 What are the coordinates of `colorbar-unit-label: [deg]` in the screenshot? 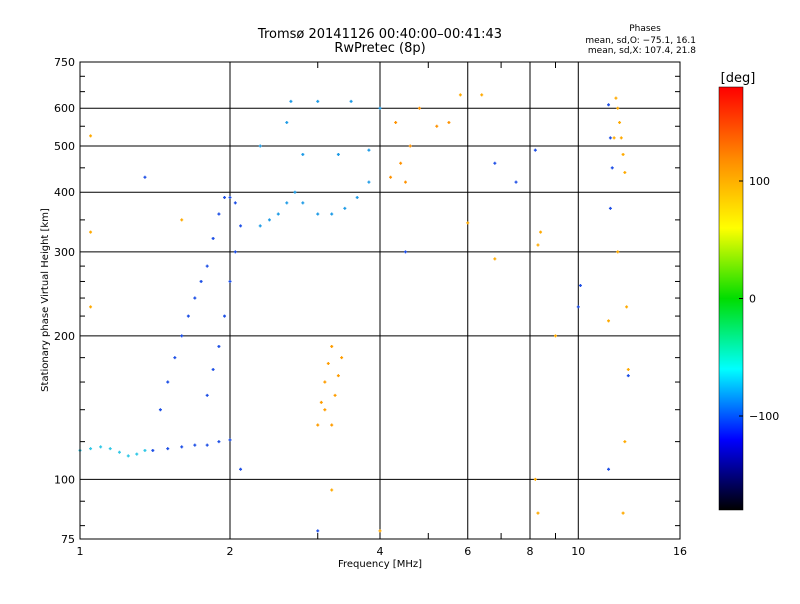 It's located at (738, 78).